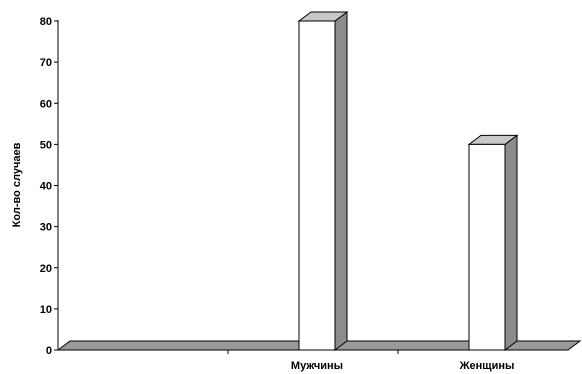 The image size is (582, 374). I want to click on y-axis-title: Кол-во случаев, so click(17, 184).